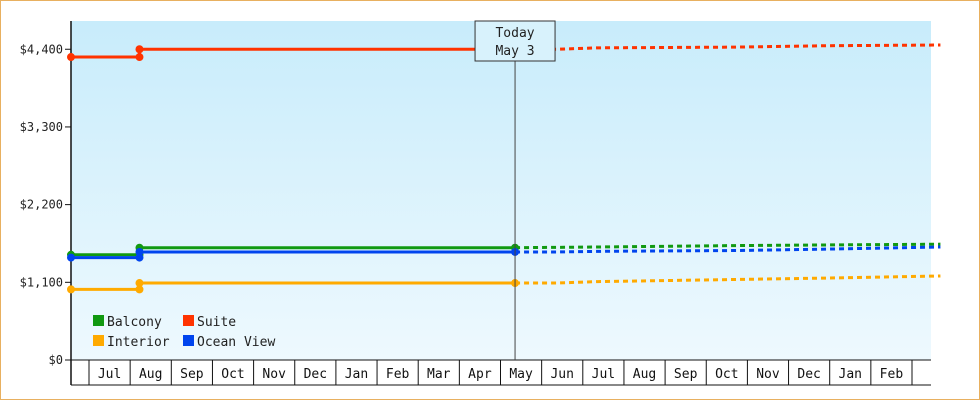  I want to click on y-tick-label: $2,200, so click(41, 205).